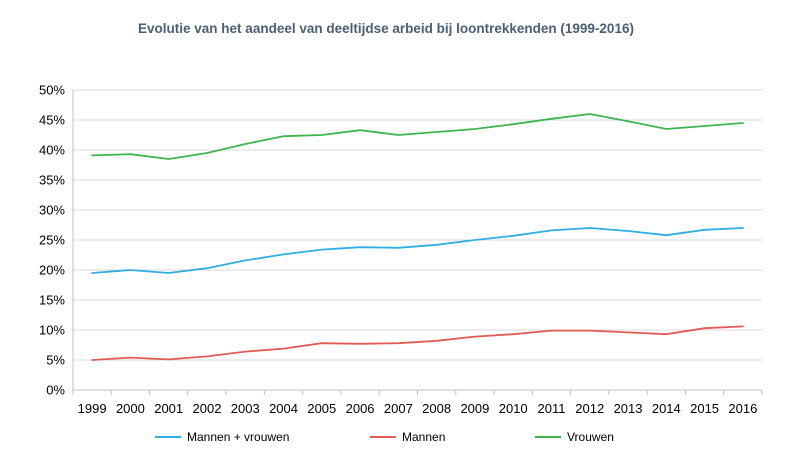 This screenshot has width=800, height=460. What do you see at coordinates (245, 408) in the screenshot?
I see `x-tick-label: 2003` at bounding box center [245, 408].